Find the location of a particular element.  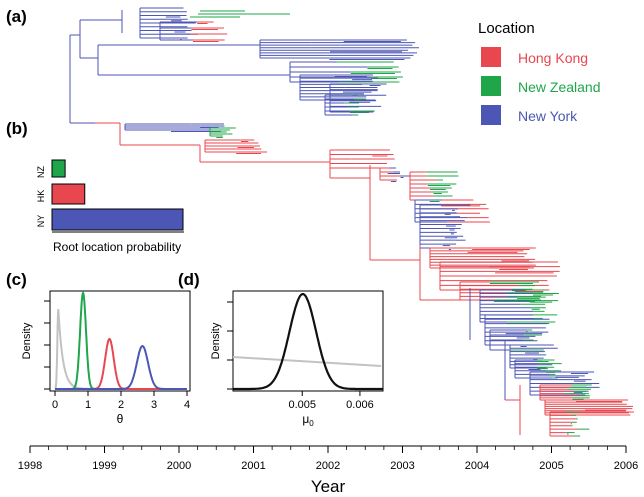

legend-swatch-hong-kong is located at coordinates (491, 57).